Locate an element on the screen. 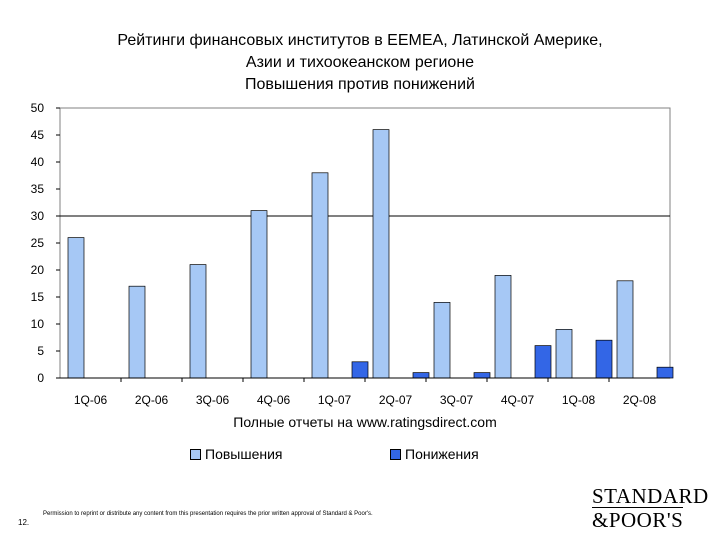 The image size is (720, 540). chart-title-line-2: Азии и тихоокеанском регионе is located at coordinates (360, 62).